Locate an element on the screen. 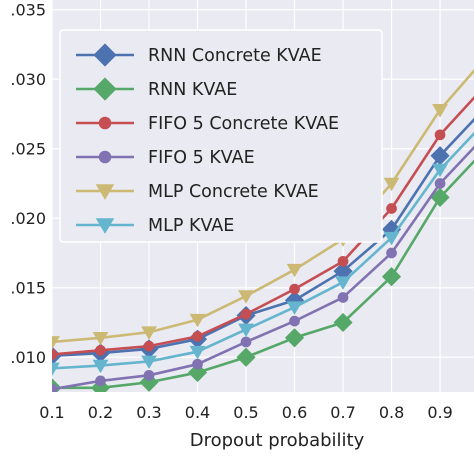  legend-item: MLP Concrete KVAE is located at coordinates (197, 192).